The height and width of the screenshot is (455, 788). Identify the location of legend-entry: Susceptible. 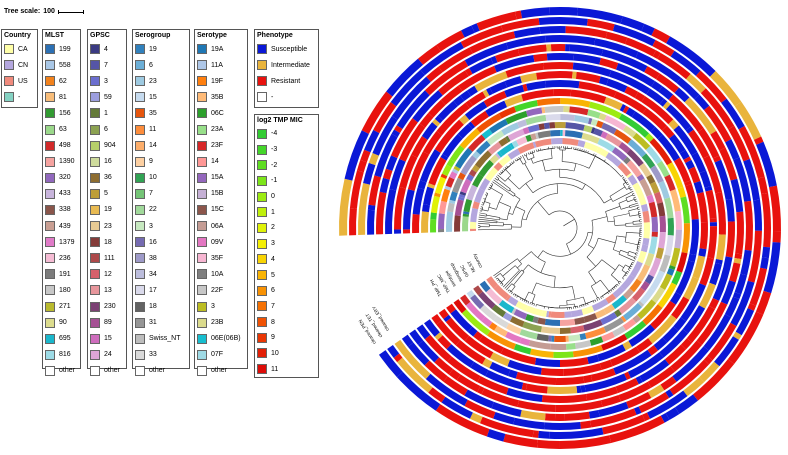
(286, 49).